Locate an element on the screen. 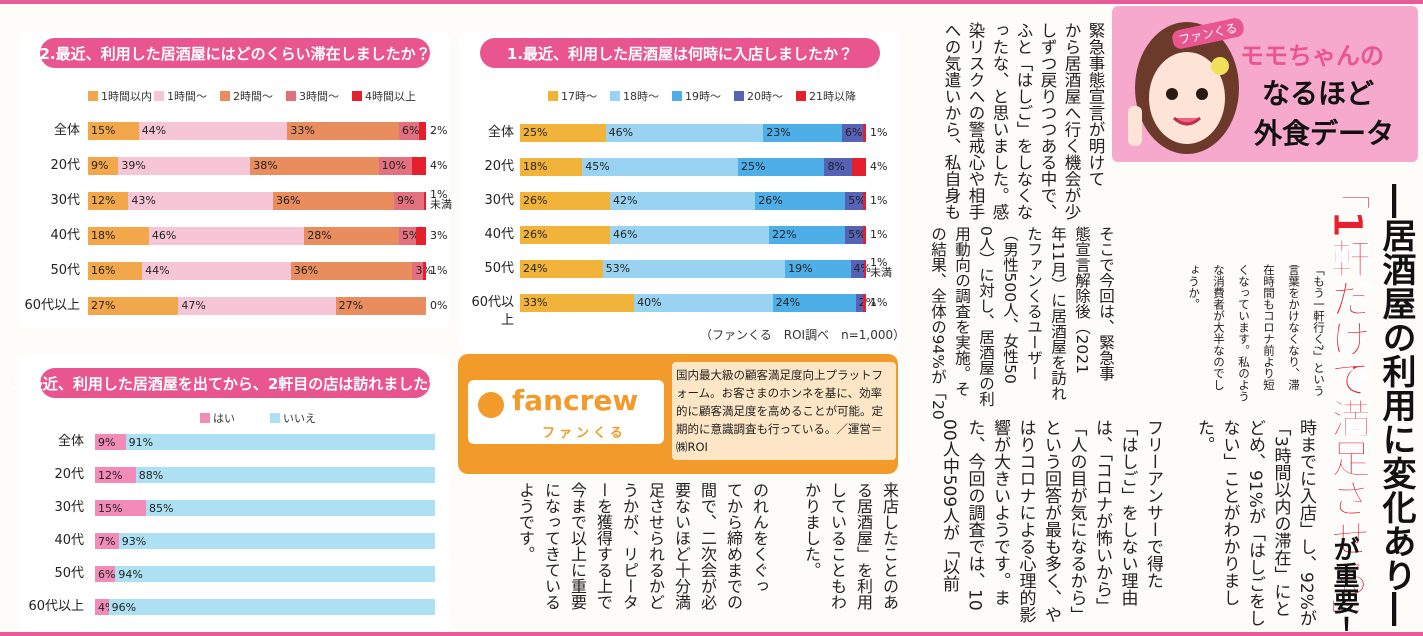 This screenshot has width=1423, height=636. value-label: 38% is located at coordinates (265, 165).